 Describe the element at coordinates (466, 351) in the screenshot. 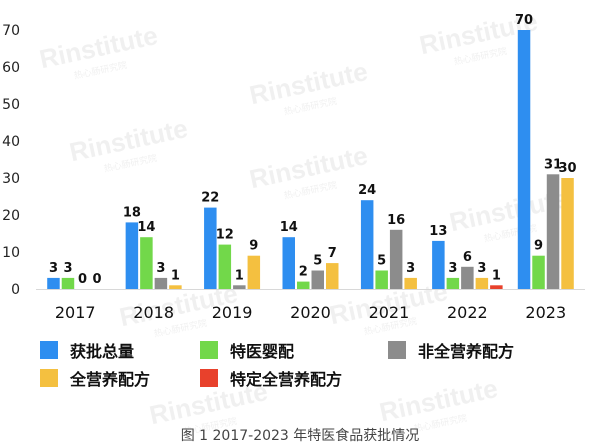

I see `legend-label: 非全营养配方` at that location.